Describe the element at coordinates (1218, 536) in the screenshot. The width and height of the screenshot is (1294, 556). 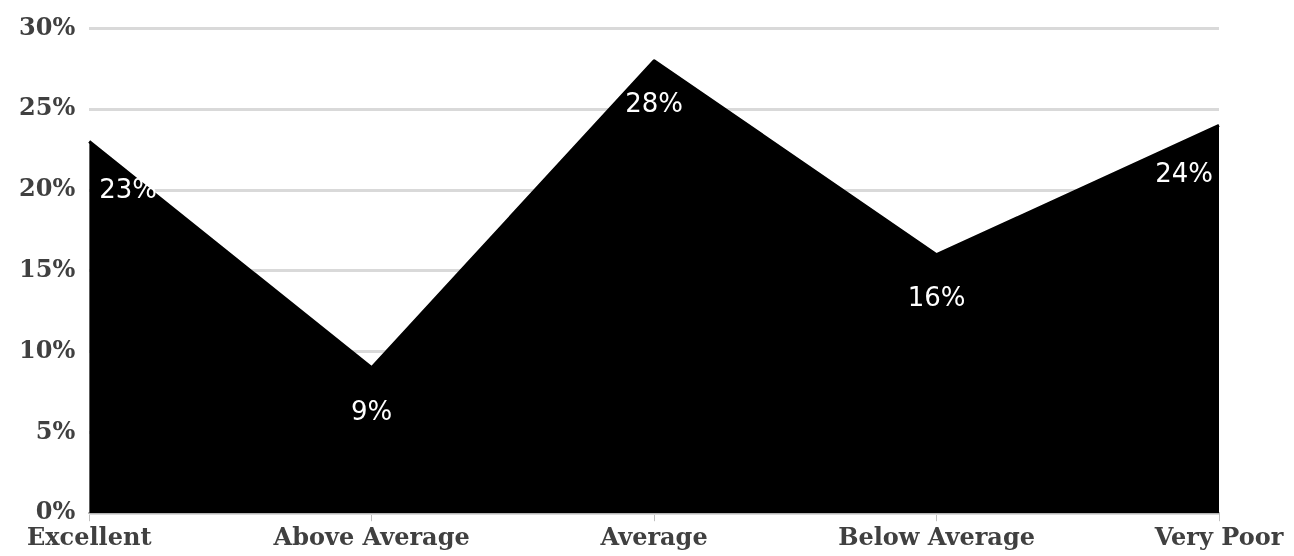
I see `x-tick-label: Very Poor` at that location.